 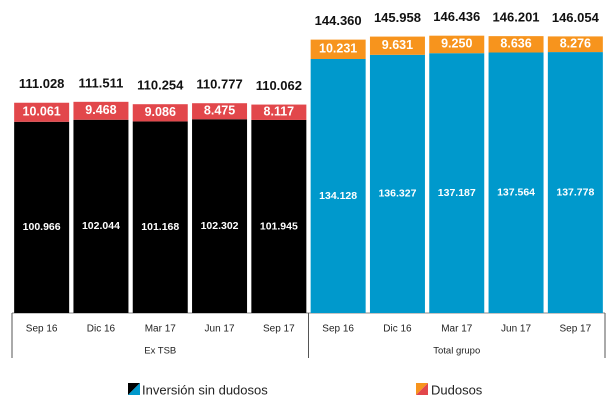 I want to click on group-label: Ex TSB, so click(x=160, y=351).